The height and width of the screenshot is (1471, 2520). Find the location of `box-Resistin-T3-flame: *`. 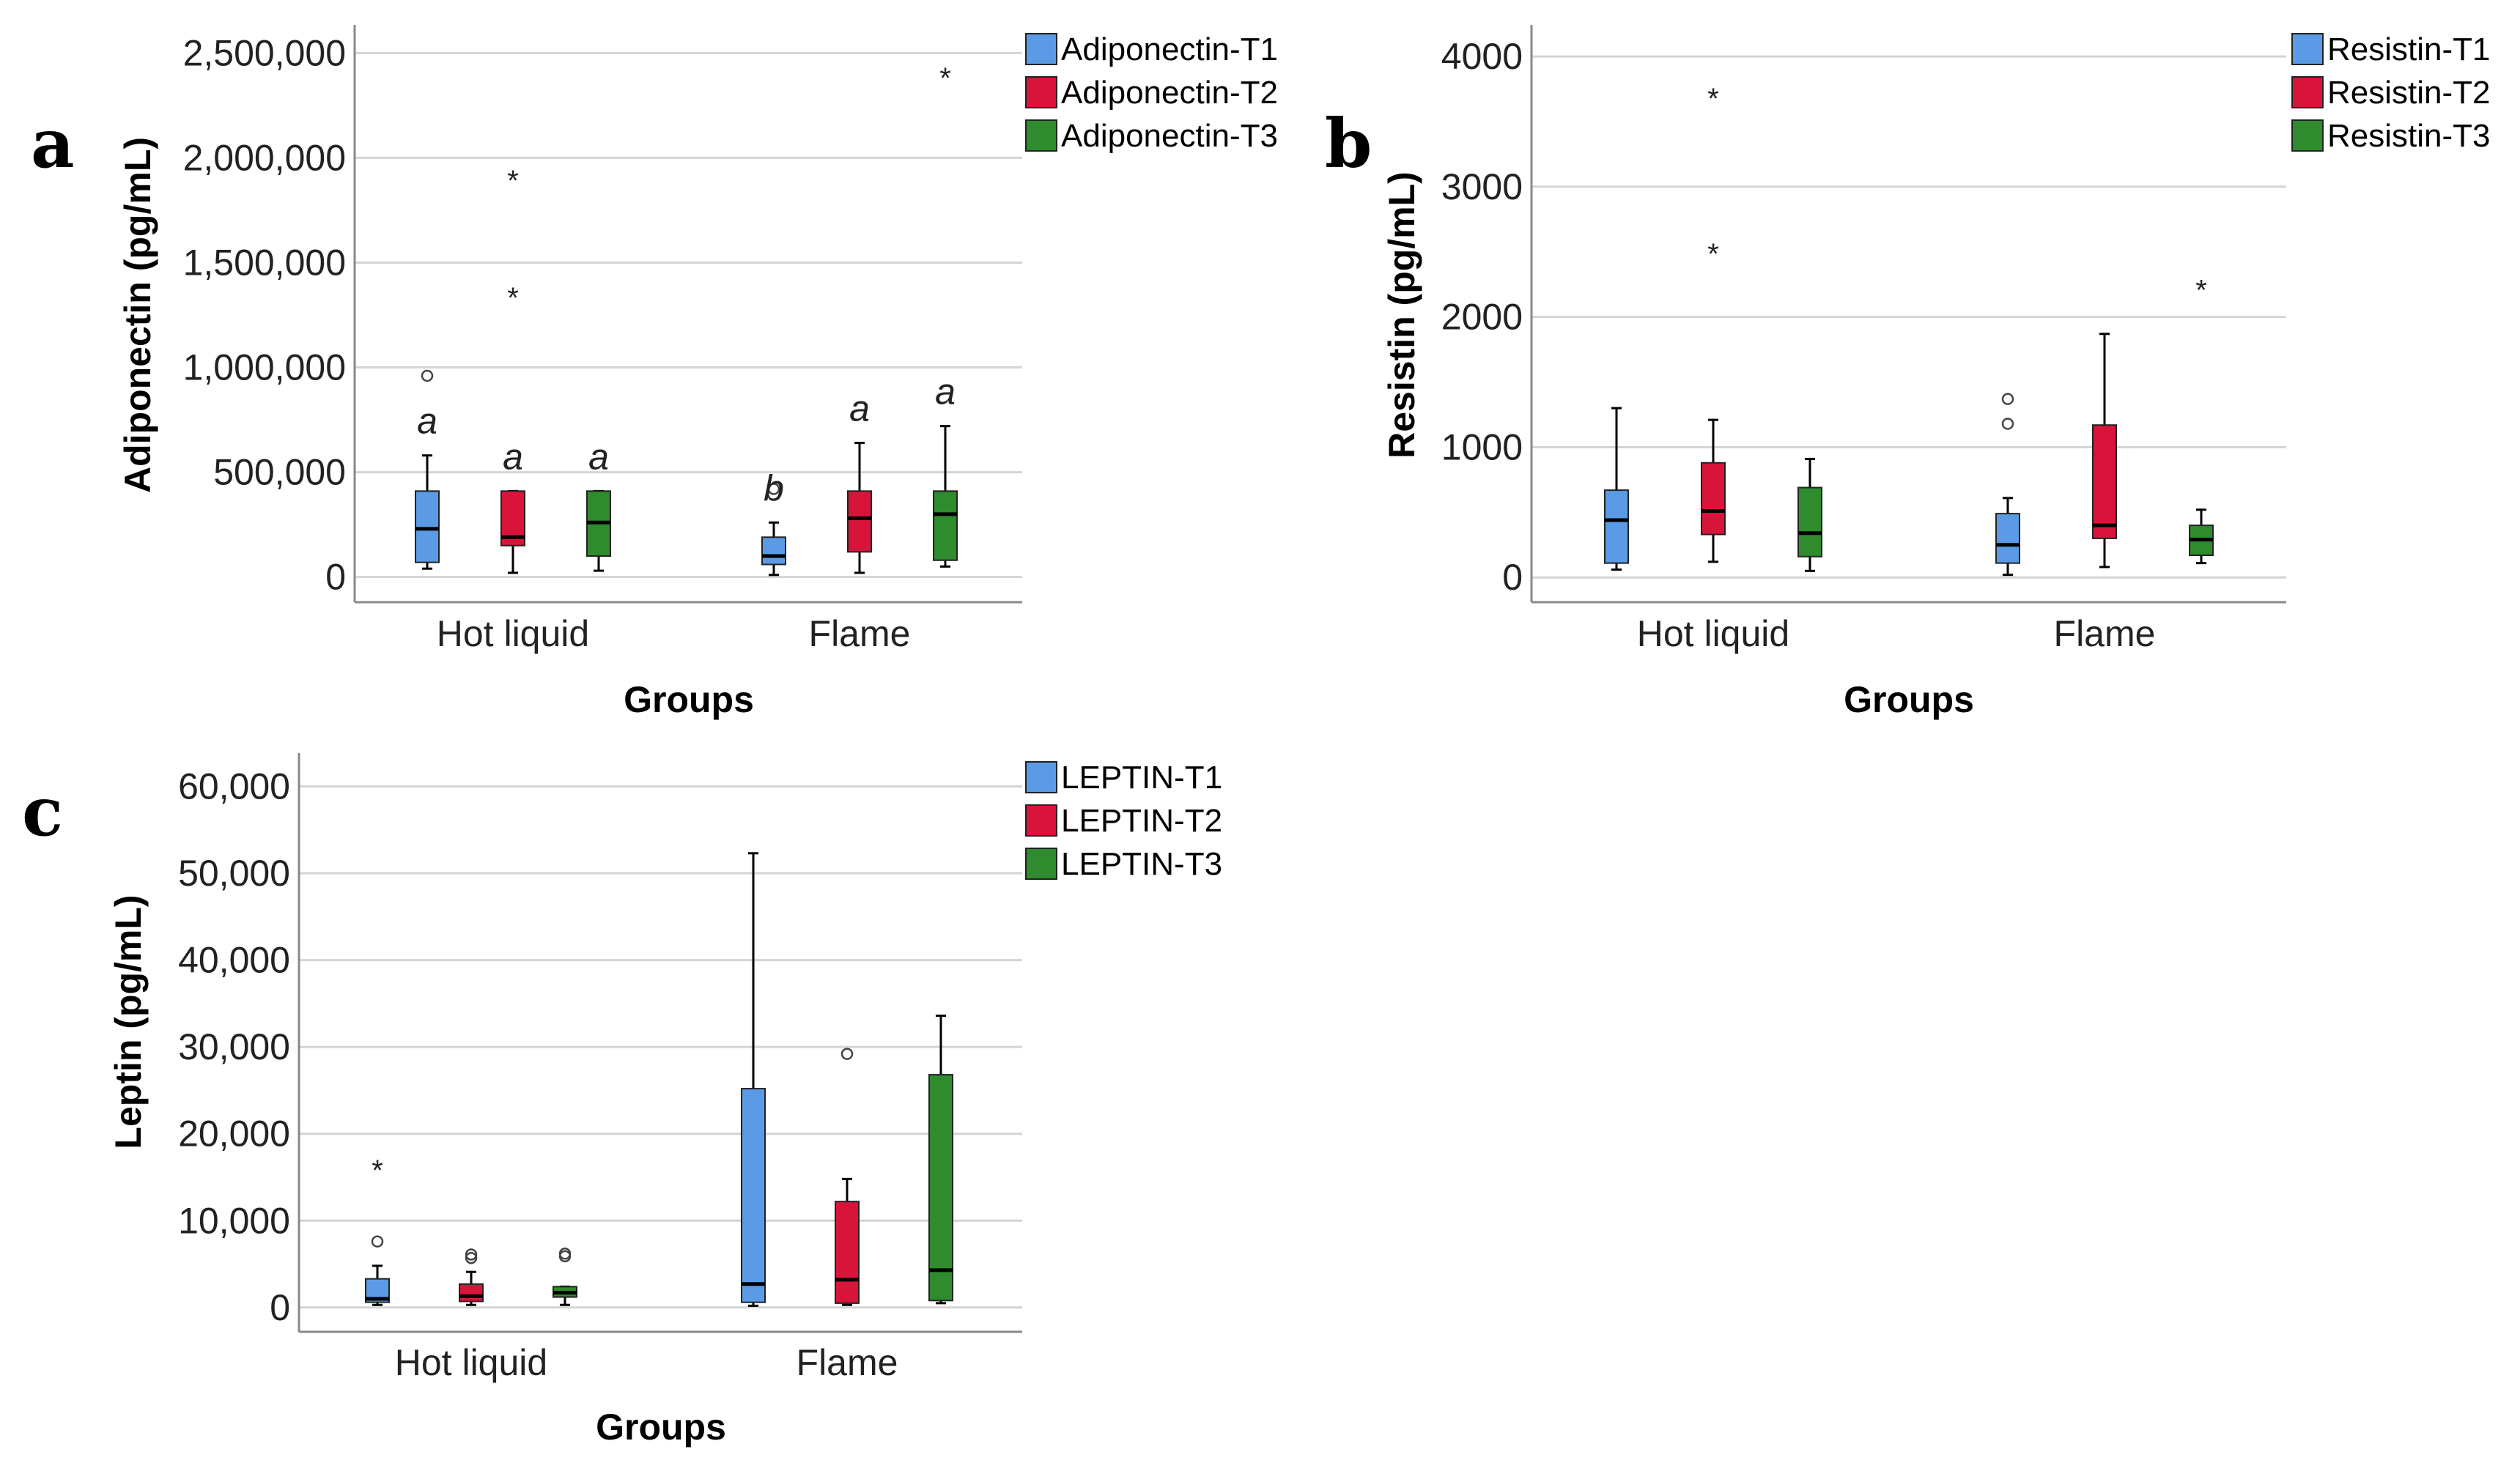

box-Resistin-T3-flame: * is located at coordinates (2201, 420).